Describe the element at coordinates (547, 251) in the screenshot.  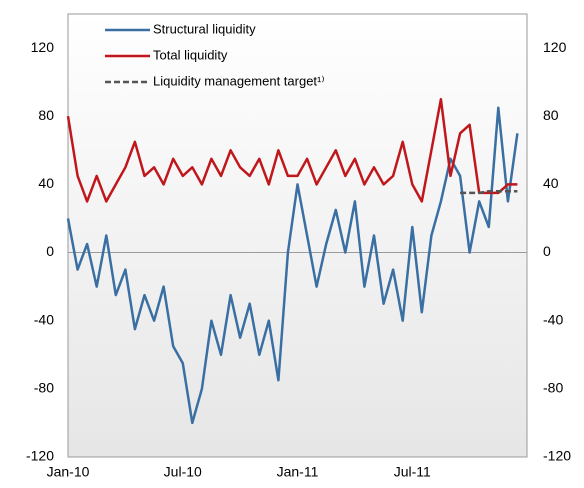
I see `y2-tick-label: 0` at that location.